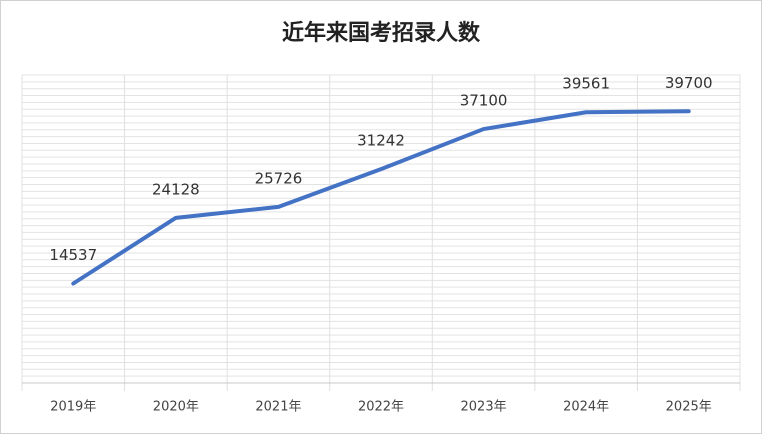 Image resolution: width=763 pixels, height=435 pixels. I want to click on x-tick-label: 2020年, so click(176, 407).